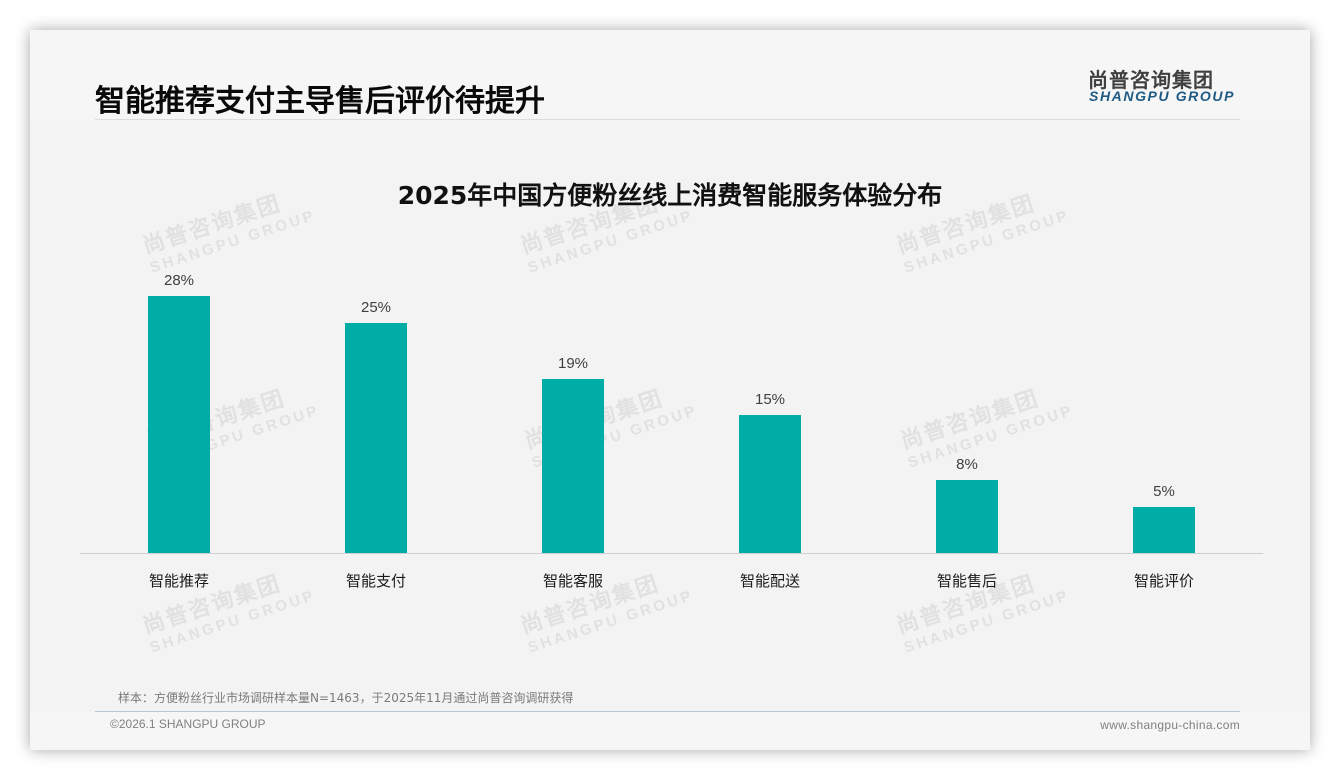 The image size is (1340, 780). I want to click on data-label: 25%, so click(376, 307).